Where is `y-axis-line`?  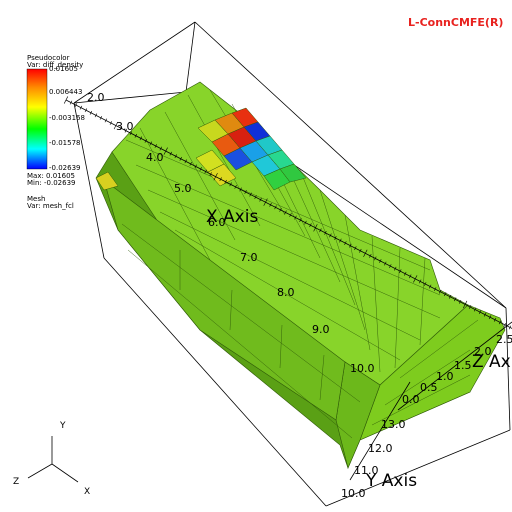 y-axis-line is located at coordinates (380, 431).